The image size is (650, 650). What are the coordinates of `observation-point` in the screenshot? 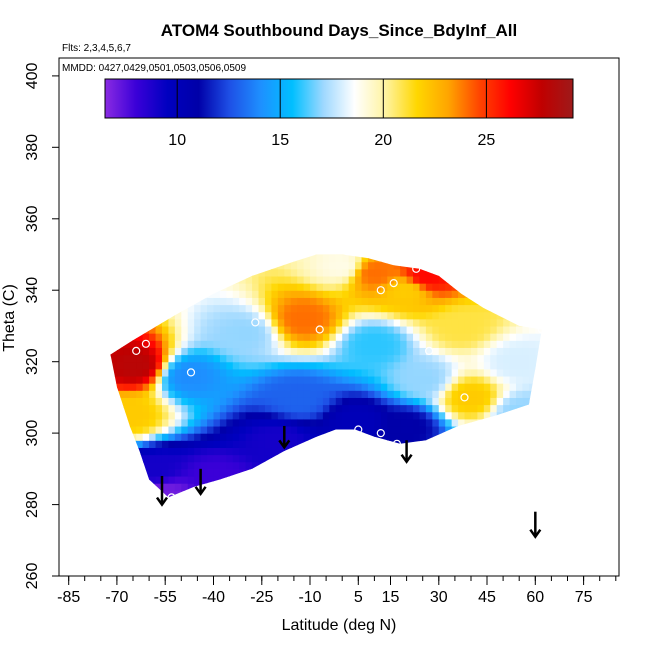 It's located at (541, 329).